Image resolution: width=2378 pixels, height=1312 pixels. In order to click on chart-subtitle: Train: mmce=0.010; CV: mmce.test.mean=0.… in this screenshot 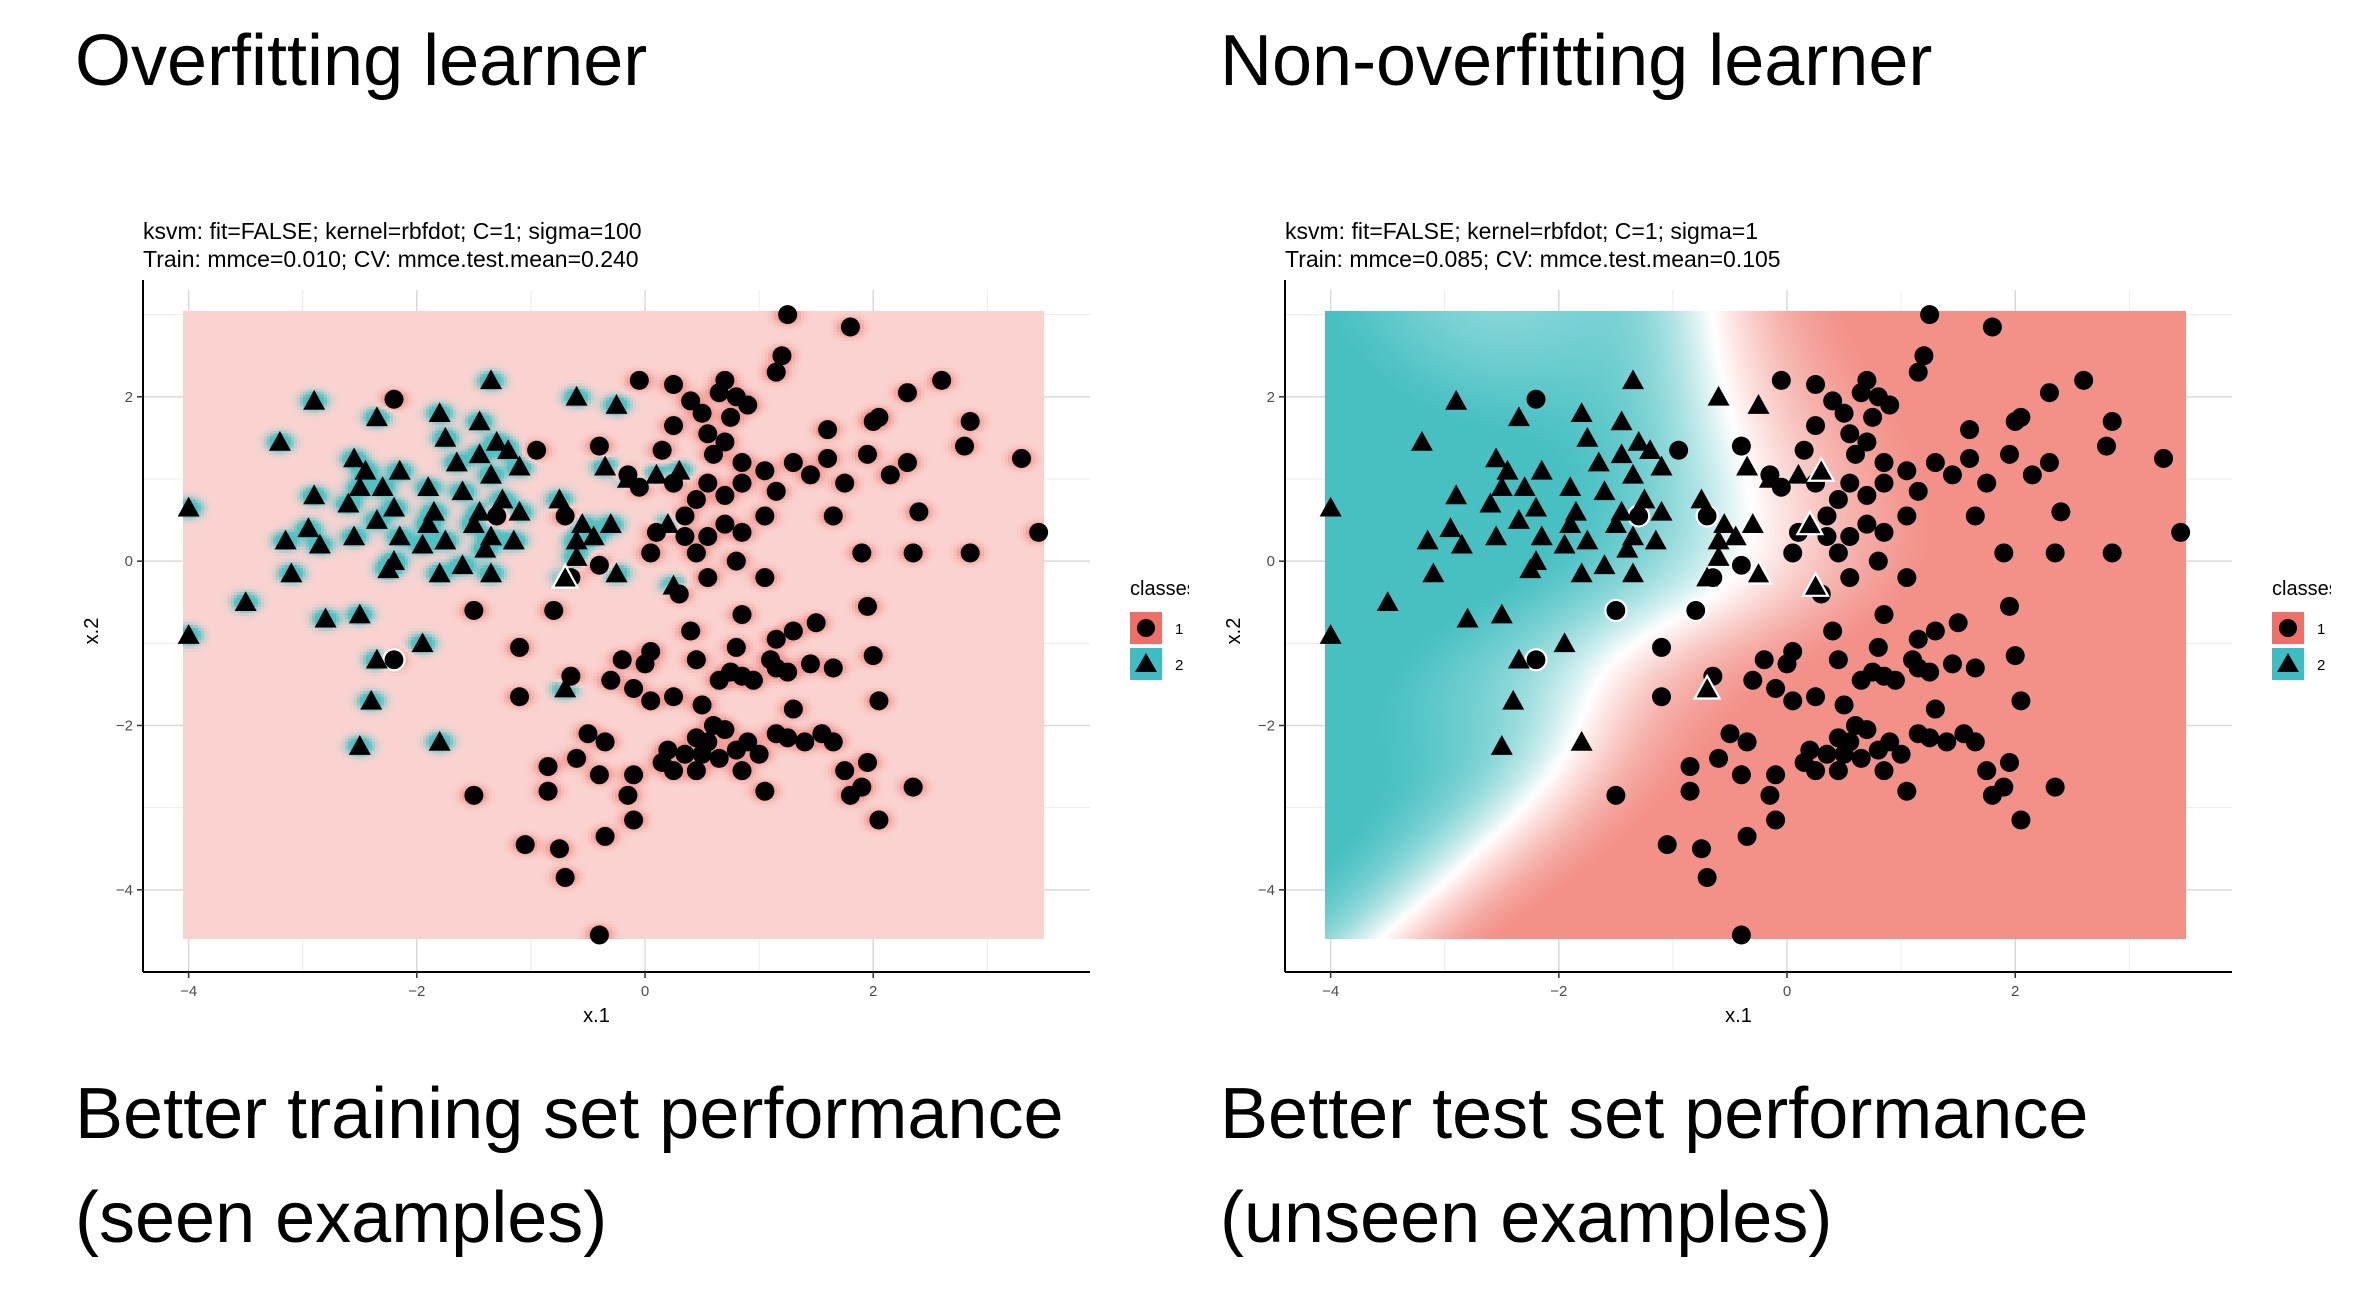, I will do `click(391, 259)`.